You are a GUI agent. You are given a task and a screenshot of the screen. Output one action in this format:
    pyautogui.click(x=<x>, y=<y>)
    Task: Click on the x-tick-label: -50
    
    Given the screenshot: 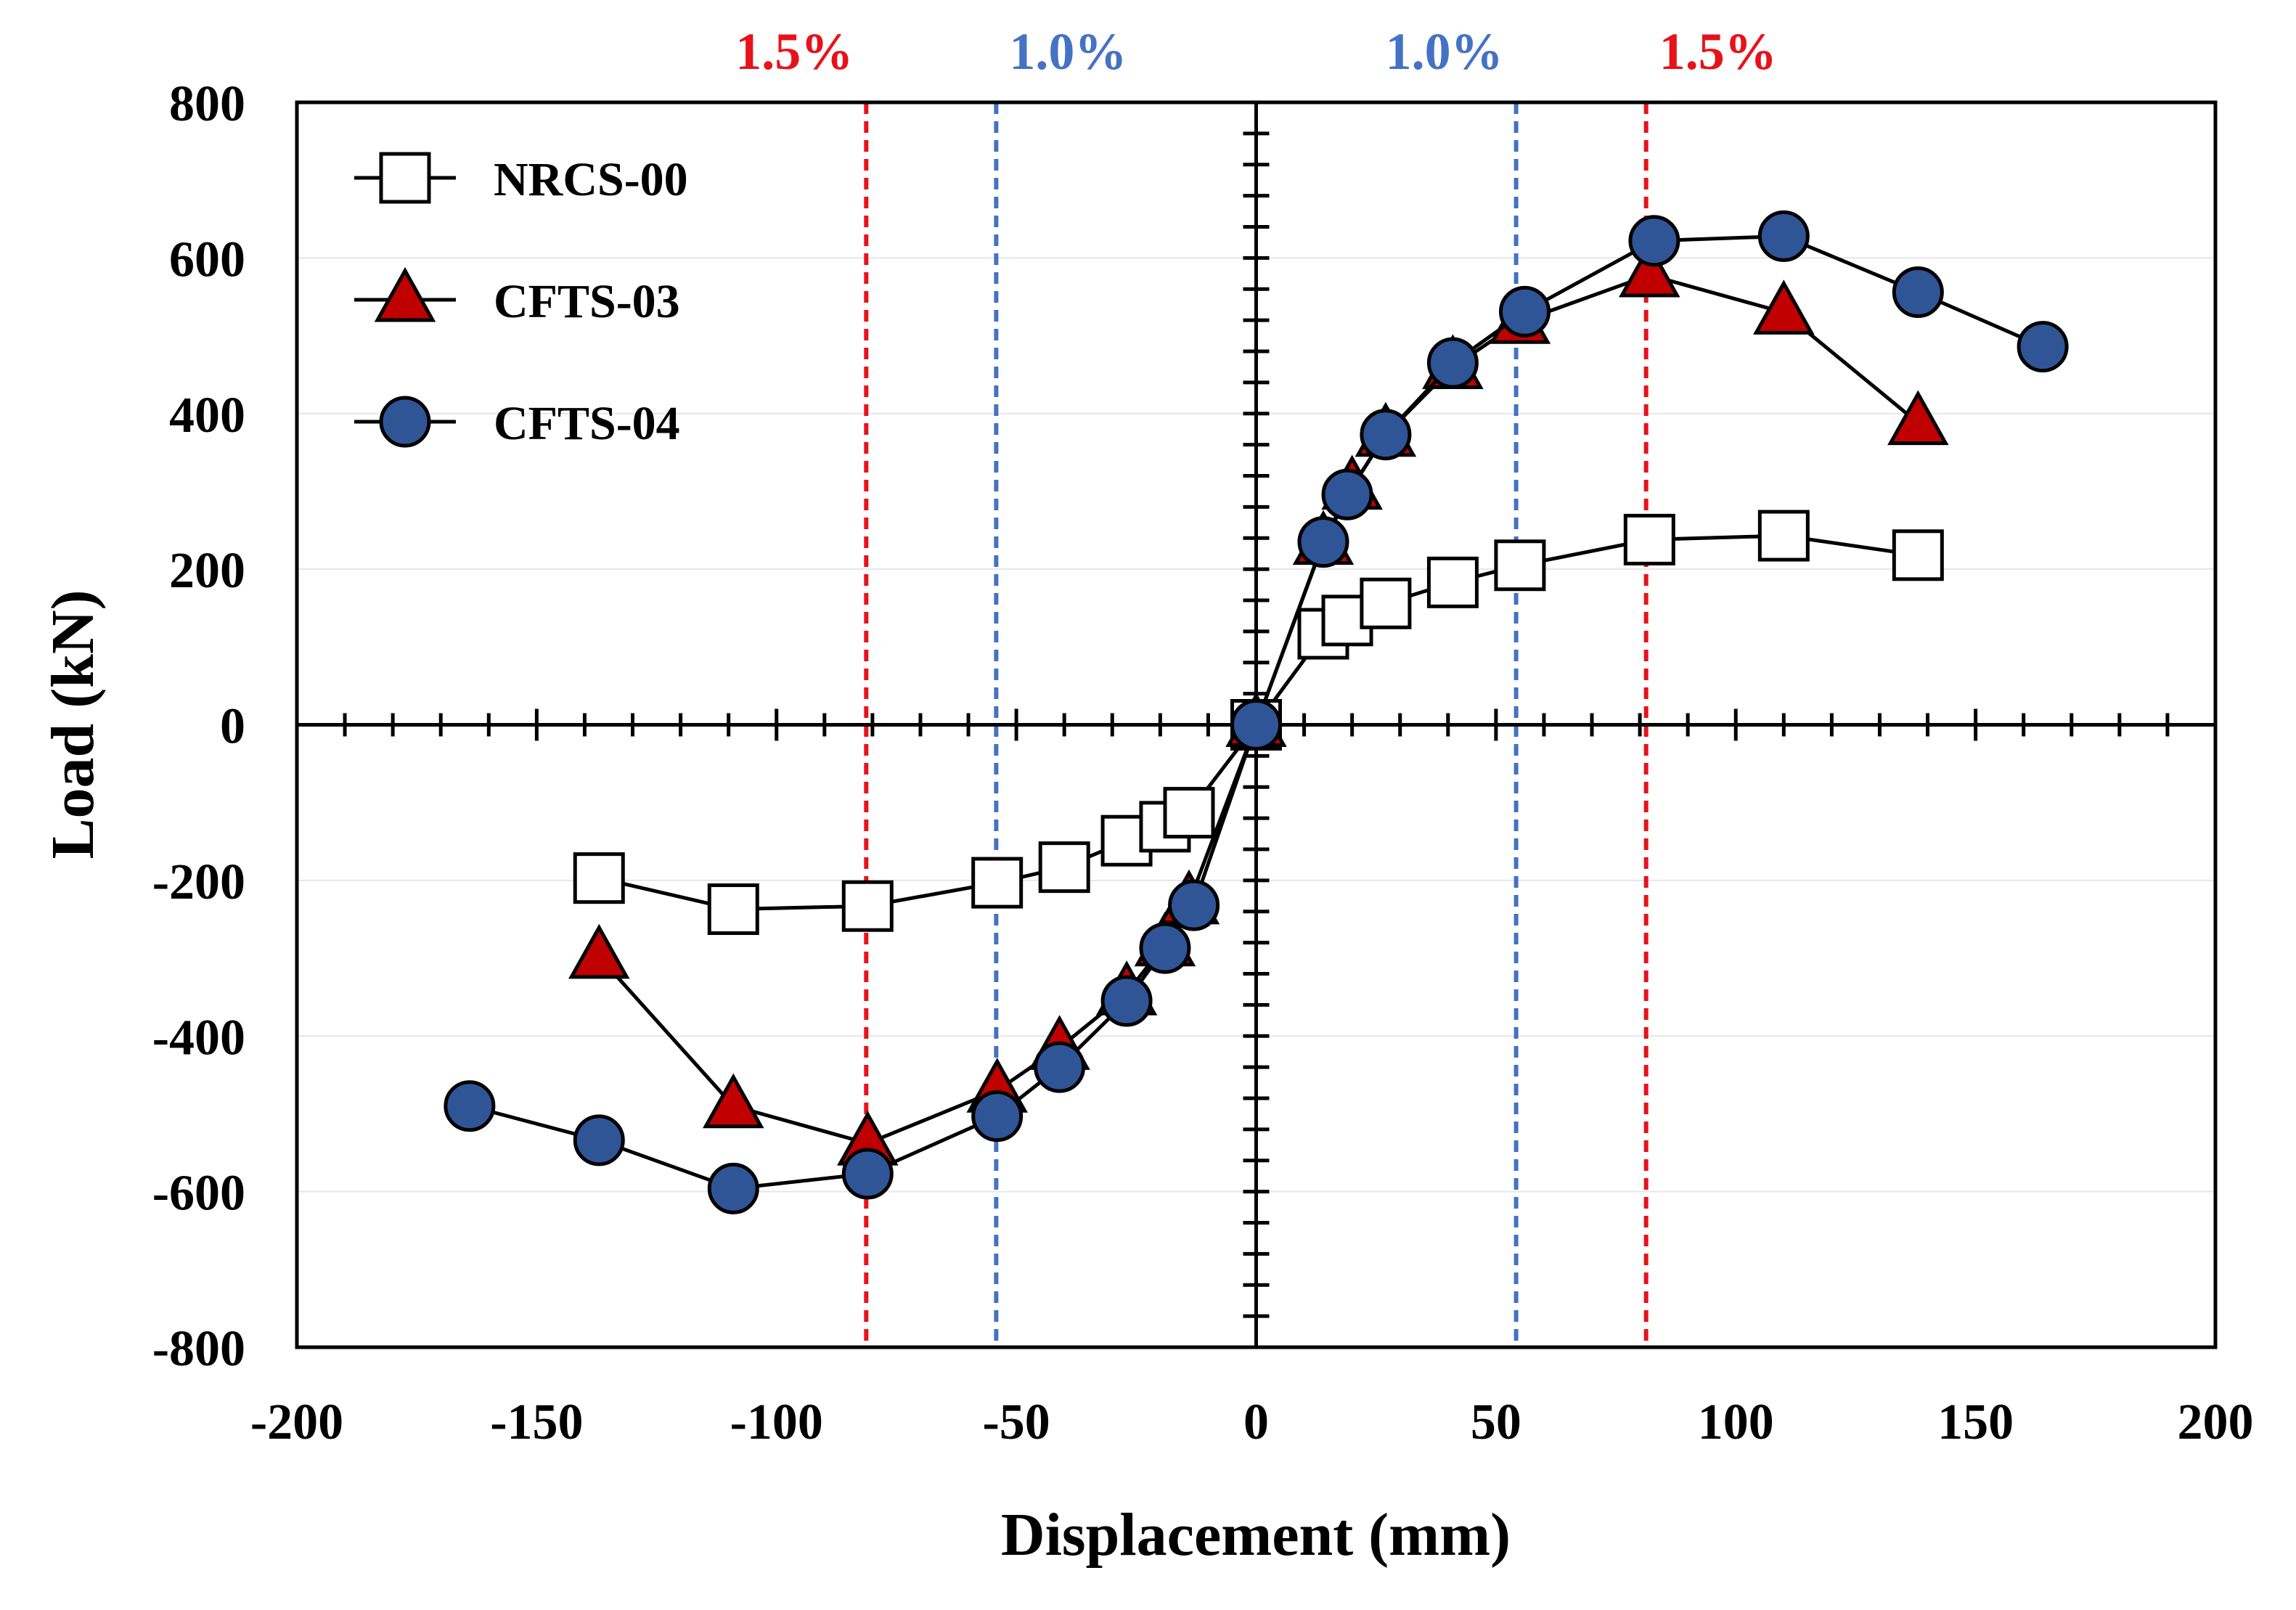 What is the action you would take?
    pyautogui.click(x=1016, y=1422)
    